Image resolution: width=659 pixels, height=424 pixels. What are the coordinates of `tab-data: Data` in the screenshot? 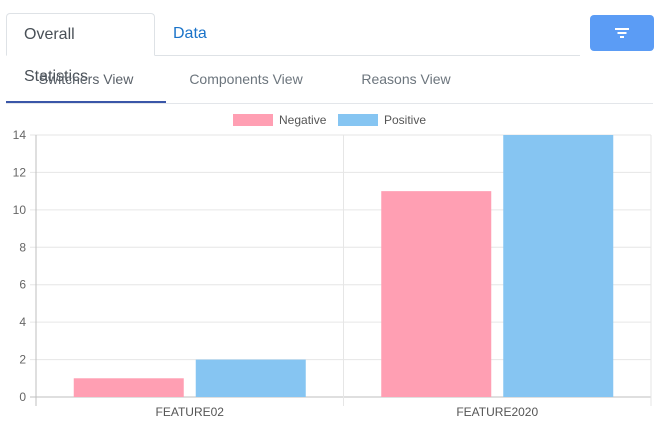 It's located at (190, 33).